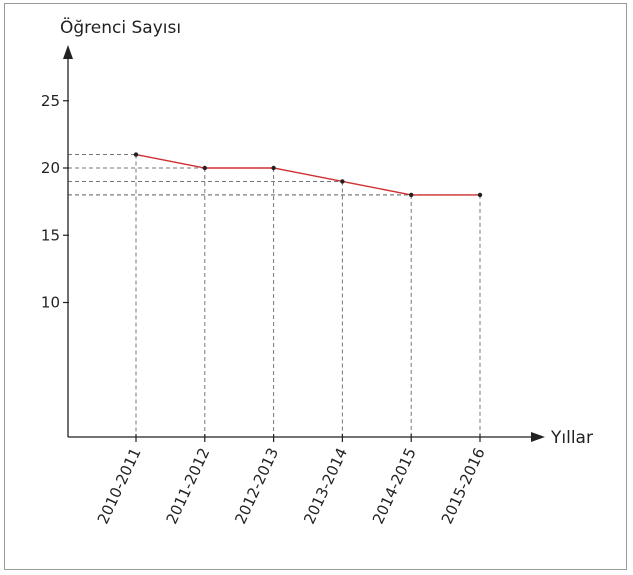  What do you see at coordinates (120, 27) in the screenshot?
I see `y-axis-label: Öğrenci Sayısı` at bounding box center [120, 27].